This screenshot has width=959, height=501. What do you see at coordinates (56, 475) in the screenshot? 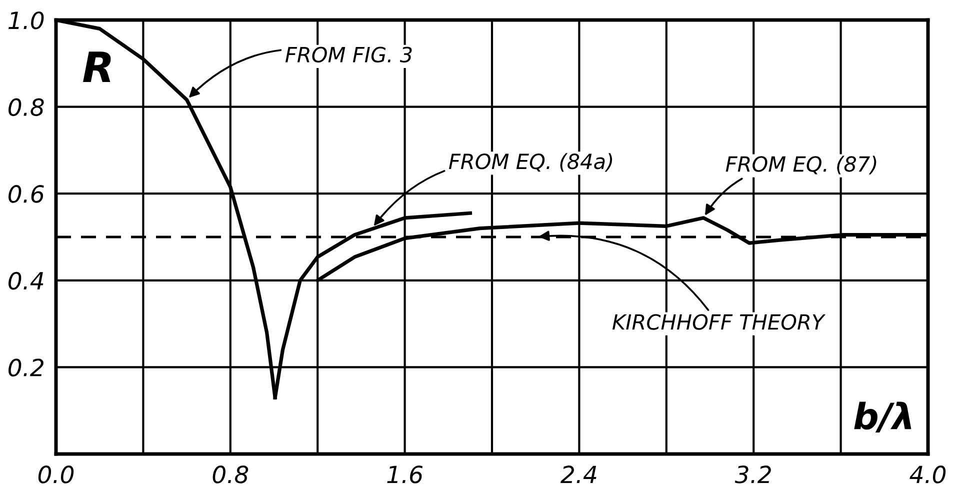
I see `x-tick-label: 0.0` at bounding box center [56, 475].